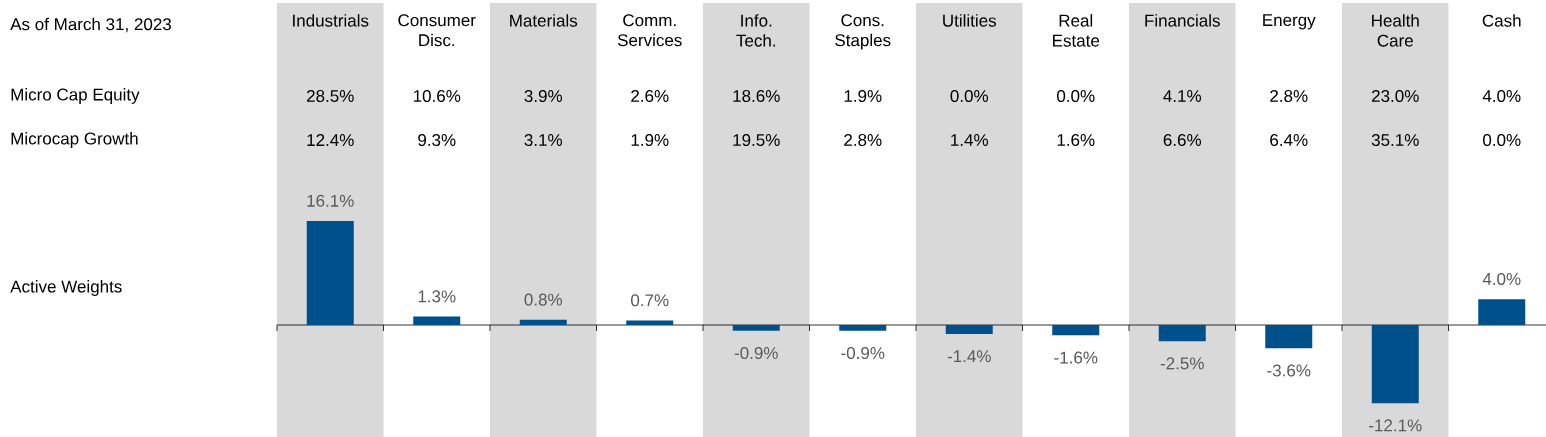  What do you see at coordinates (863, 32) in the screenshot?
I see `x-tick-label: Cons. Staples` at bounding box center [863, 32].